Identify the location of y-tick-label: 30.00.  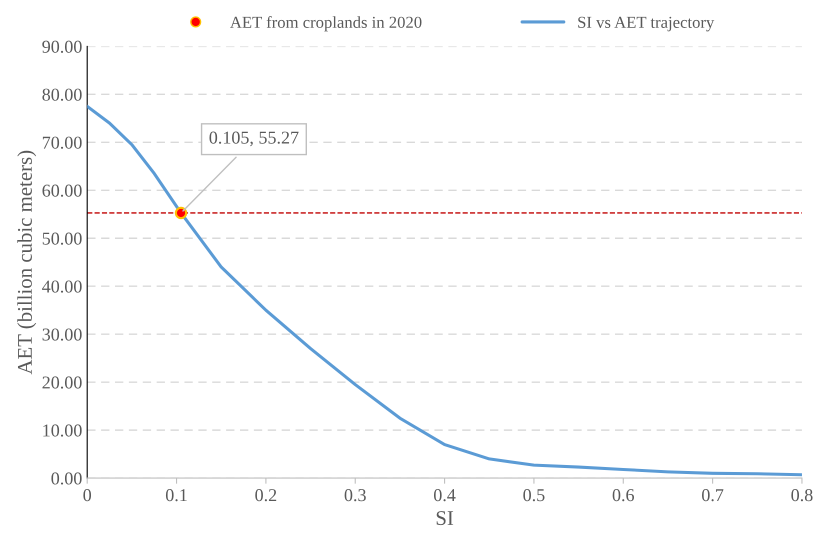
(62, 334).